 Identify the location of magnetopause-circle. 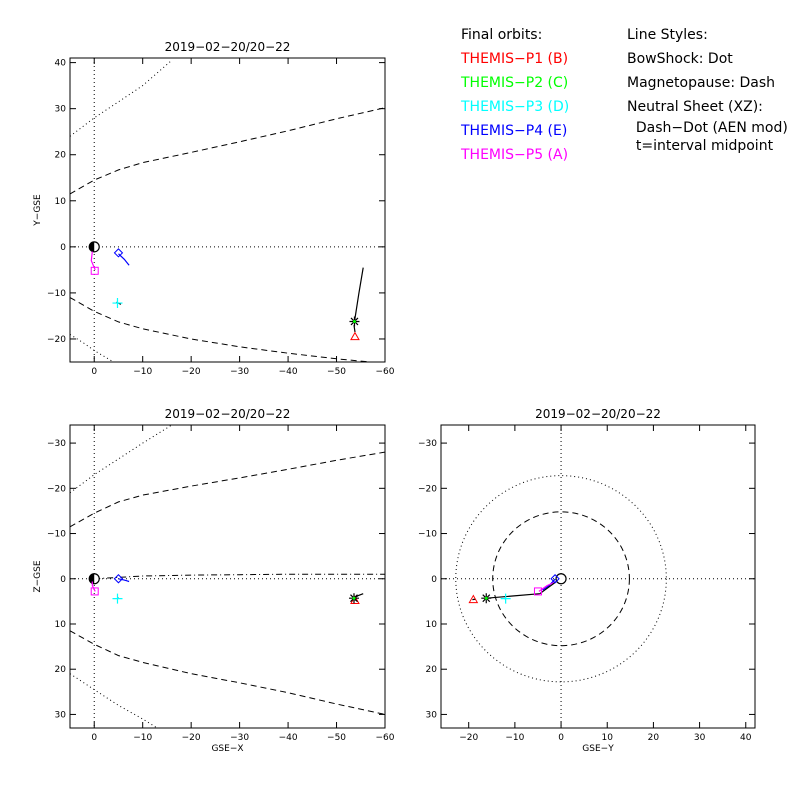
(561, 579).